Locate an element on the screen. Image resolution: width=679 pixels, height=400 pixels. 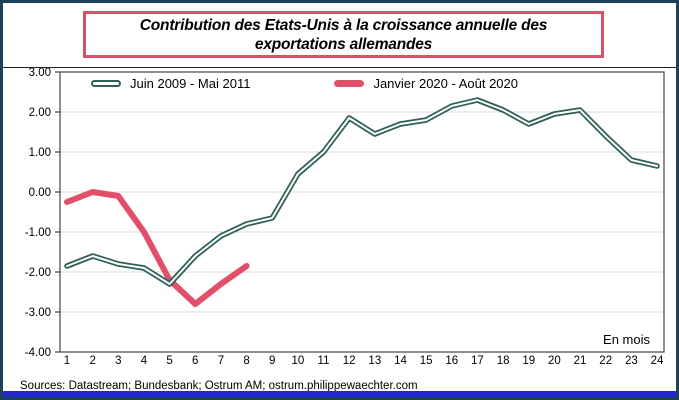
title-separator is located at coordinates (339, 67).